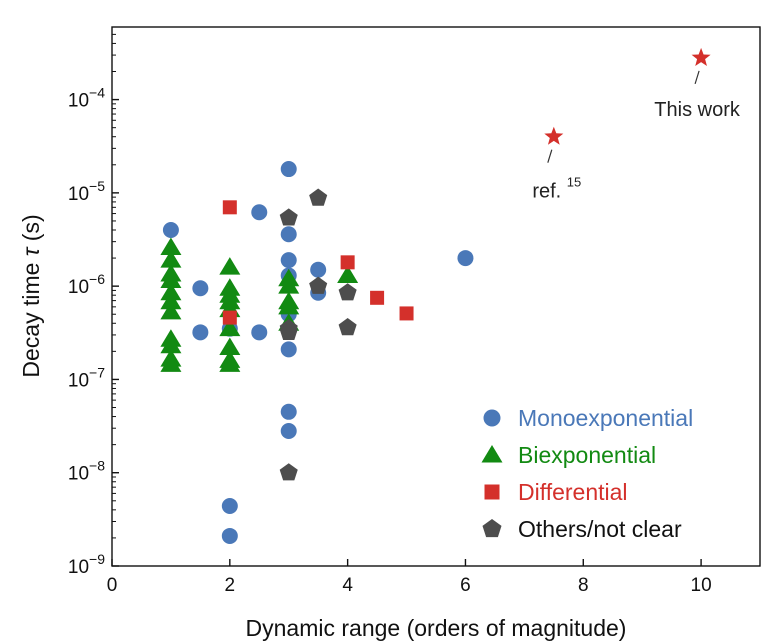  I want to click on legend-marker-circle, so click(492, 418).